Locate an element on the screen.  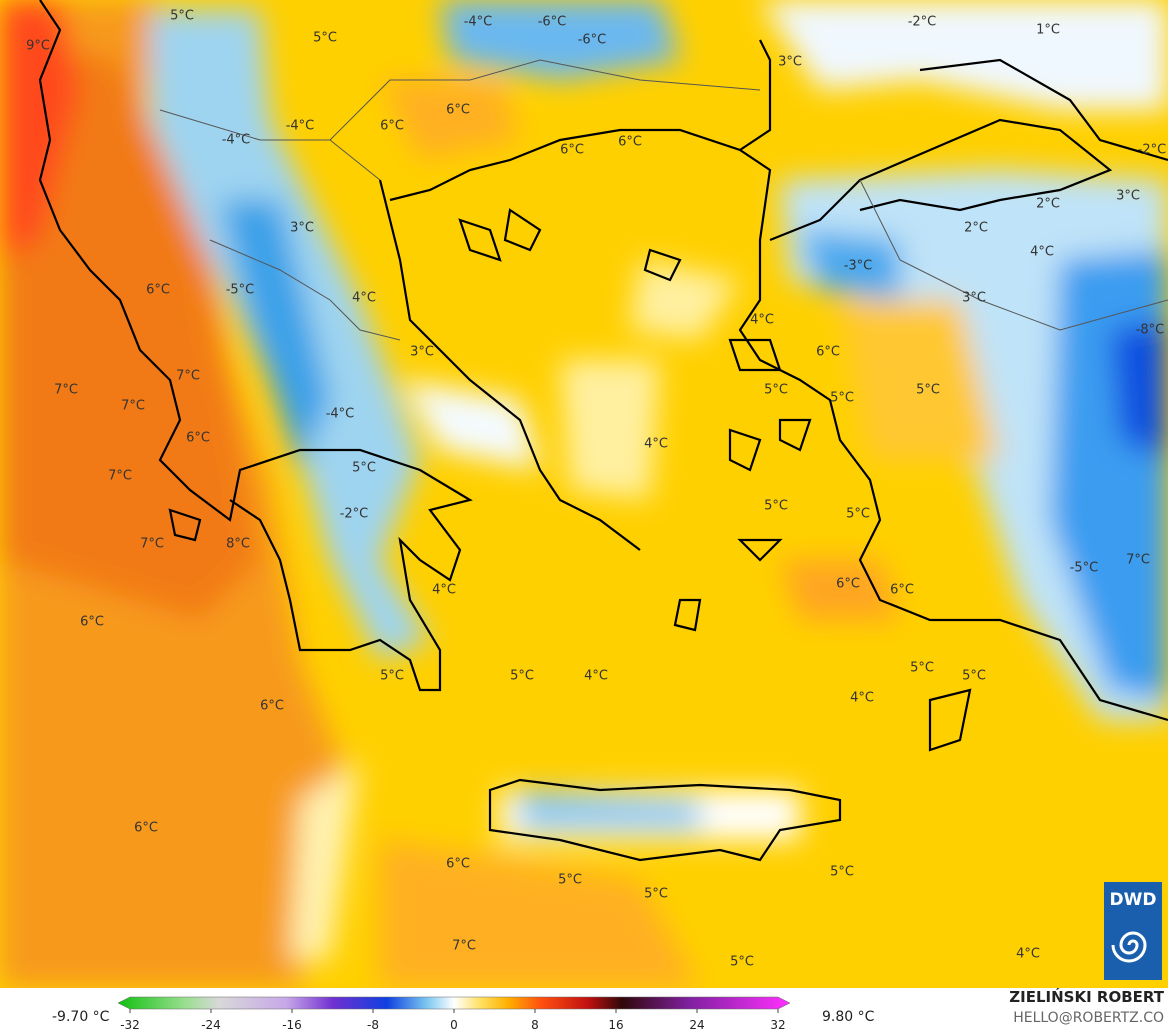
colorbar-ramp is located at coordinates (454, 1003).